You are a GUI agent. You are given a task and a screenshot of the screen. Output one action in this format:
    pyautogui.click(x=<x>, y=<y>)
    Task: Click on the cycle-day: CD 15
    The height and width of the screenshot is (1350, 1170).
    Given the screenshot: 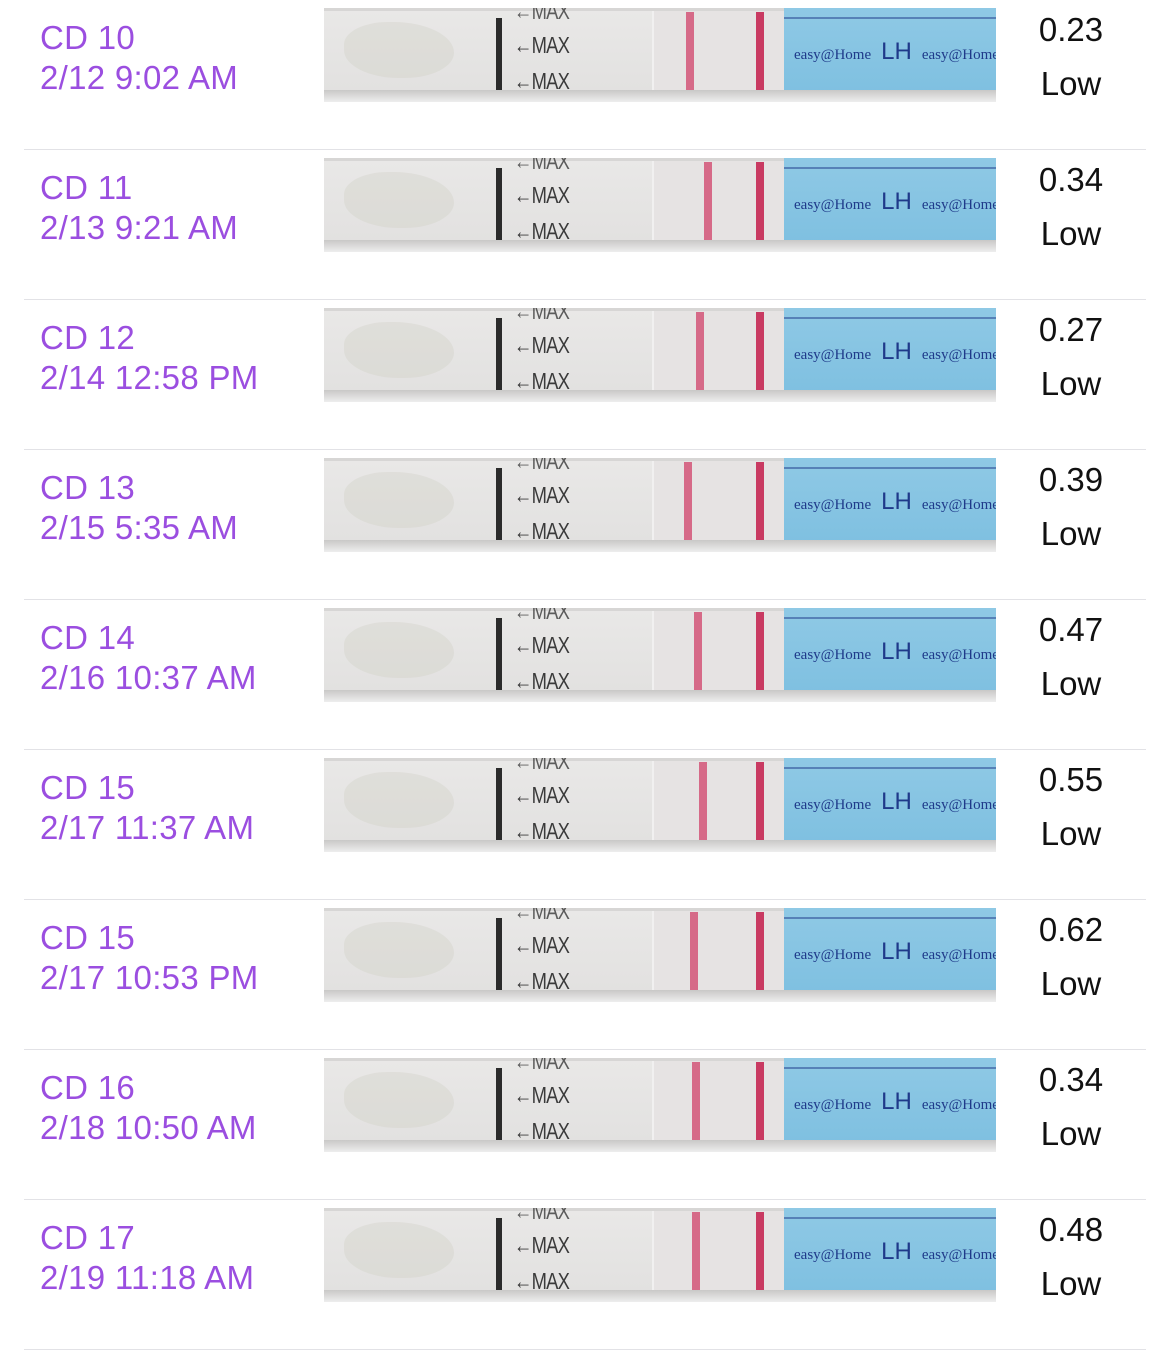 What is the action you would take?
    pyautogui.click(x=88, y=787)
    